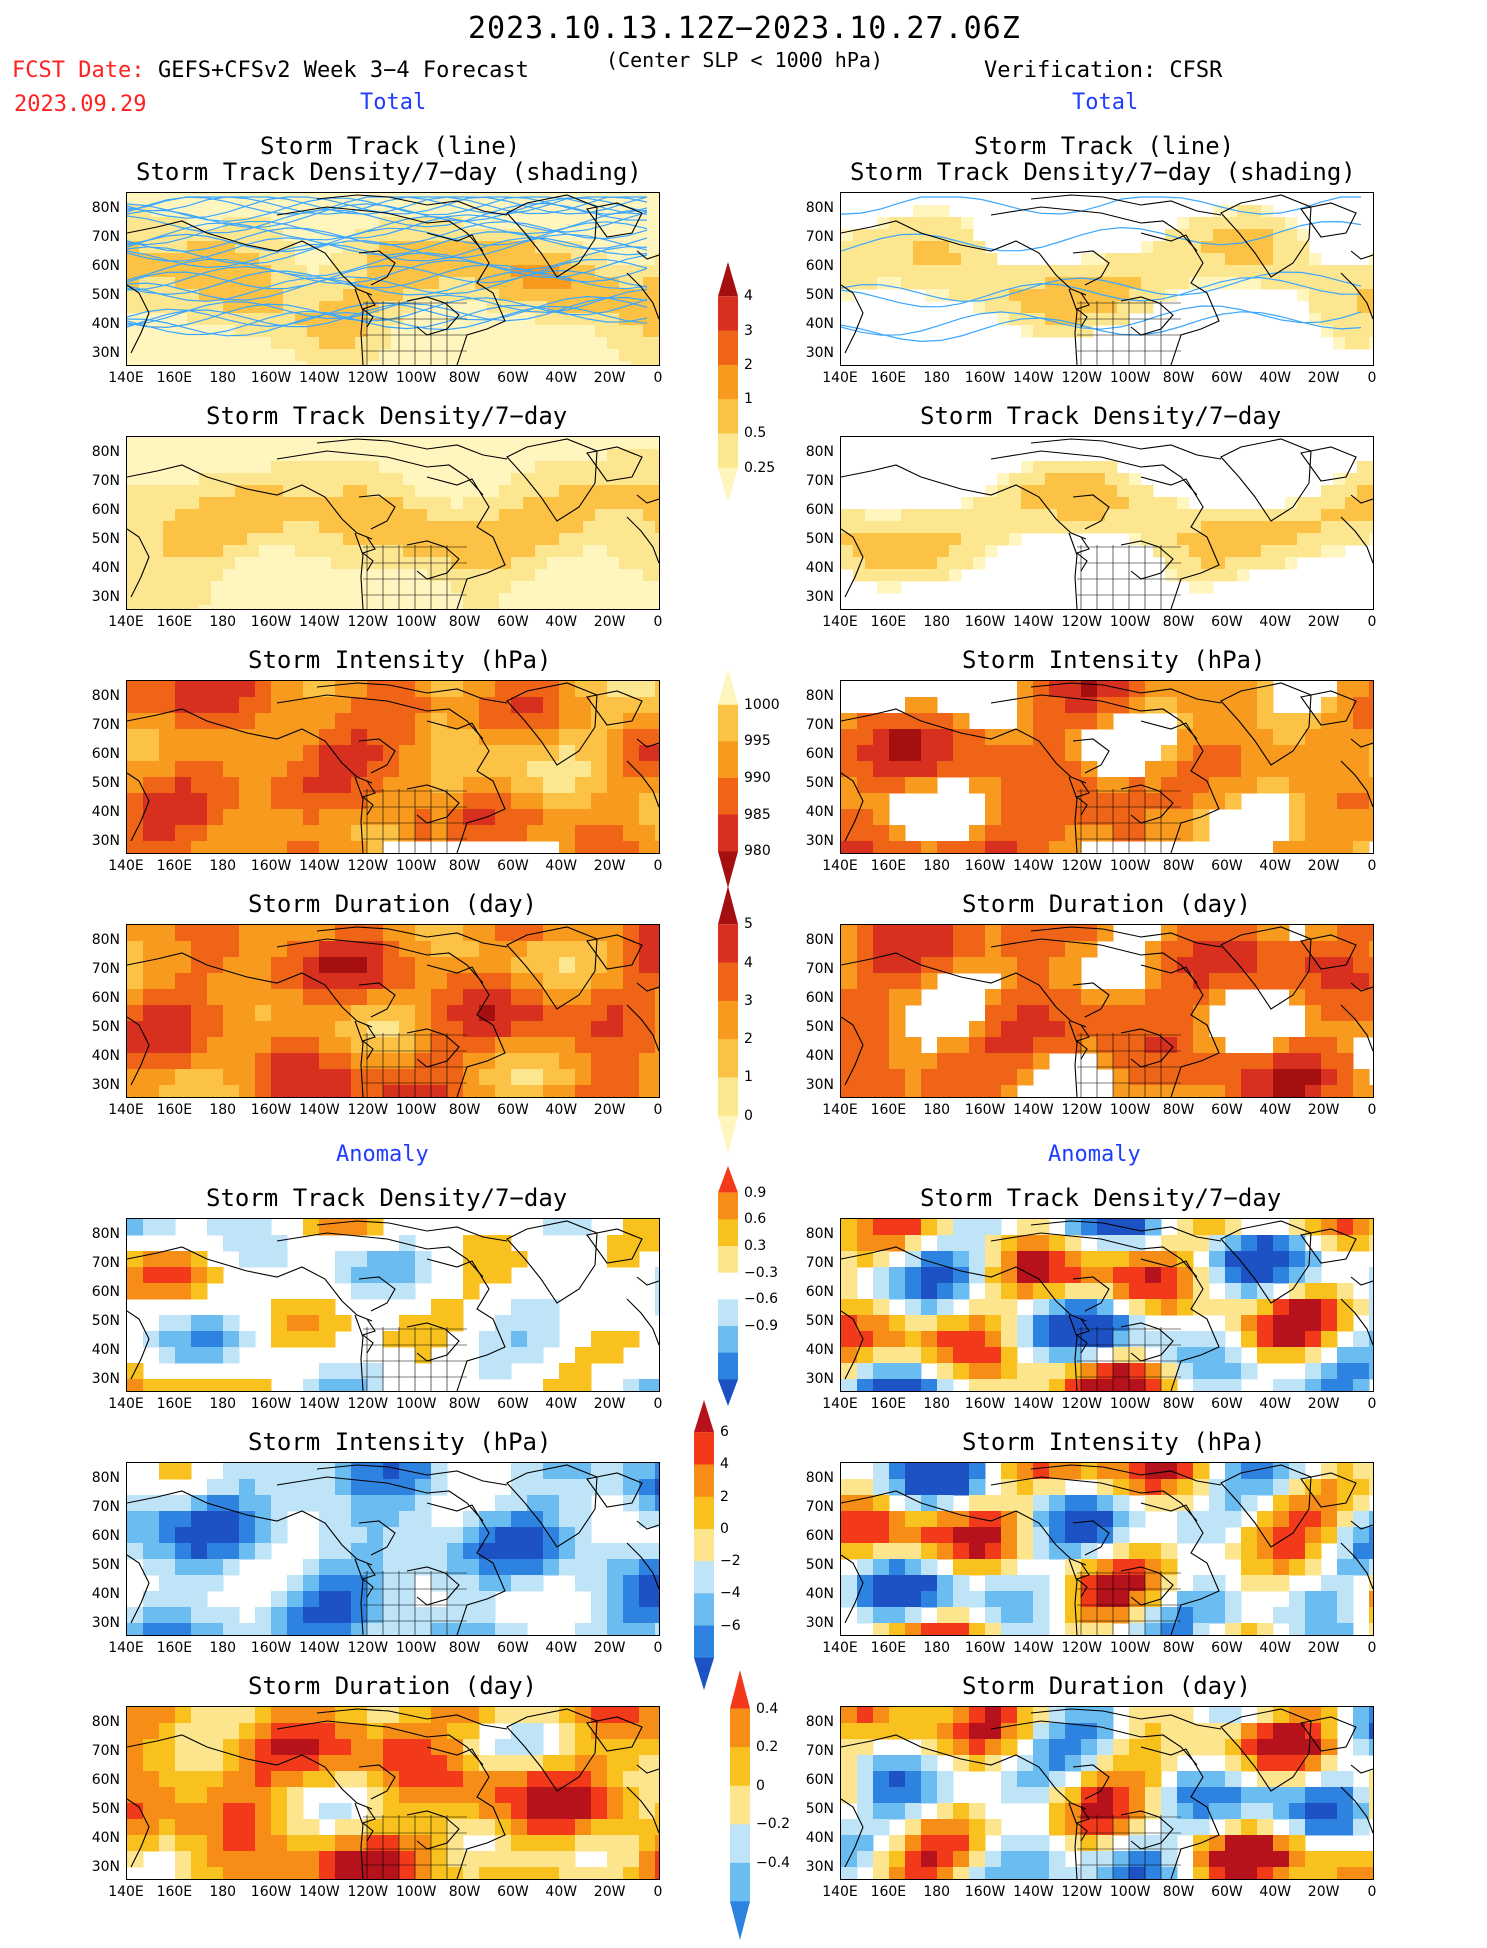  I want to click on title-r3: Storm Intensity (hPa), so click(1113, 660).